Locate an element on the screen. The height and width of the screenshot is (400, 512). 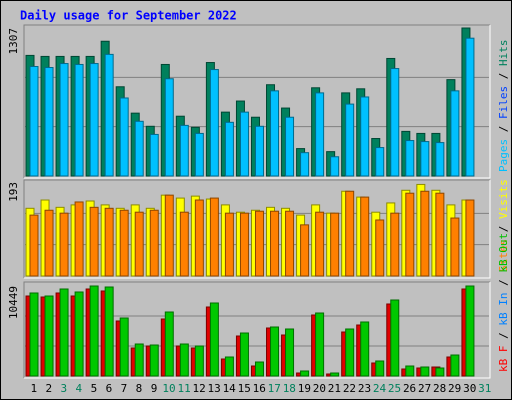
x-tick-label: 31 is located at coordinates (484, 388).